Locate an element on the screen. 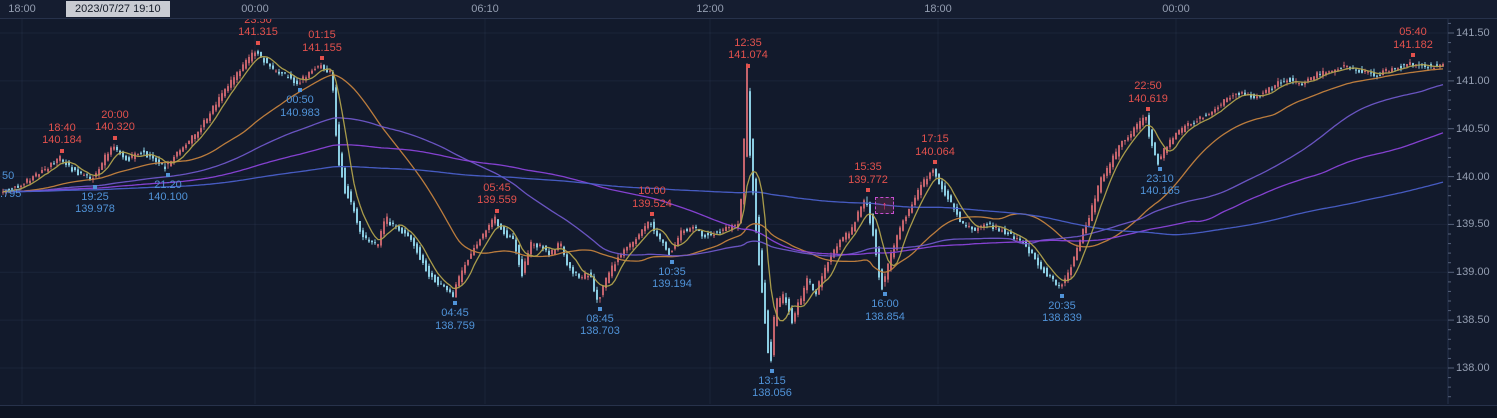  time-axis-tick: 12:00 is located at coordinates (710, 9).